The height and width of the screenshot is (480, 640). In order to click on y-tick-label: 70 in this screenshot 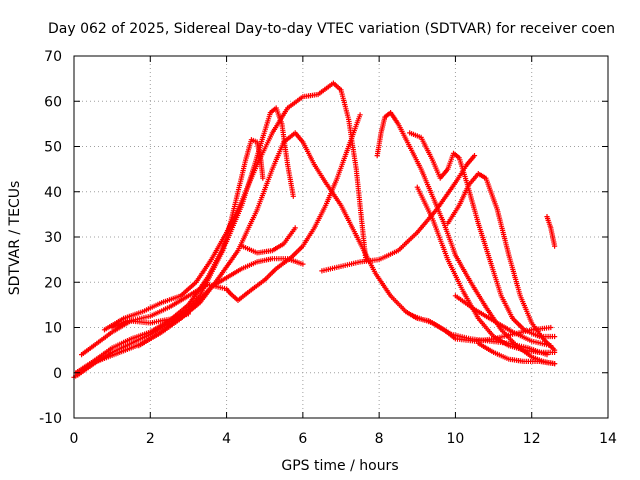, I will do `click(53, 57)`.